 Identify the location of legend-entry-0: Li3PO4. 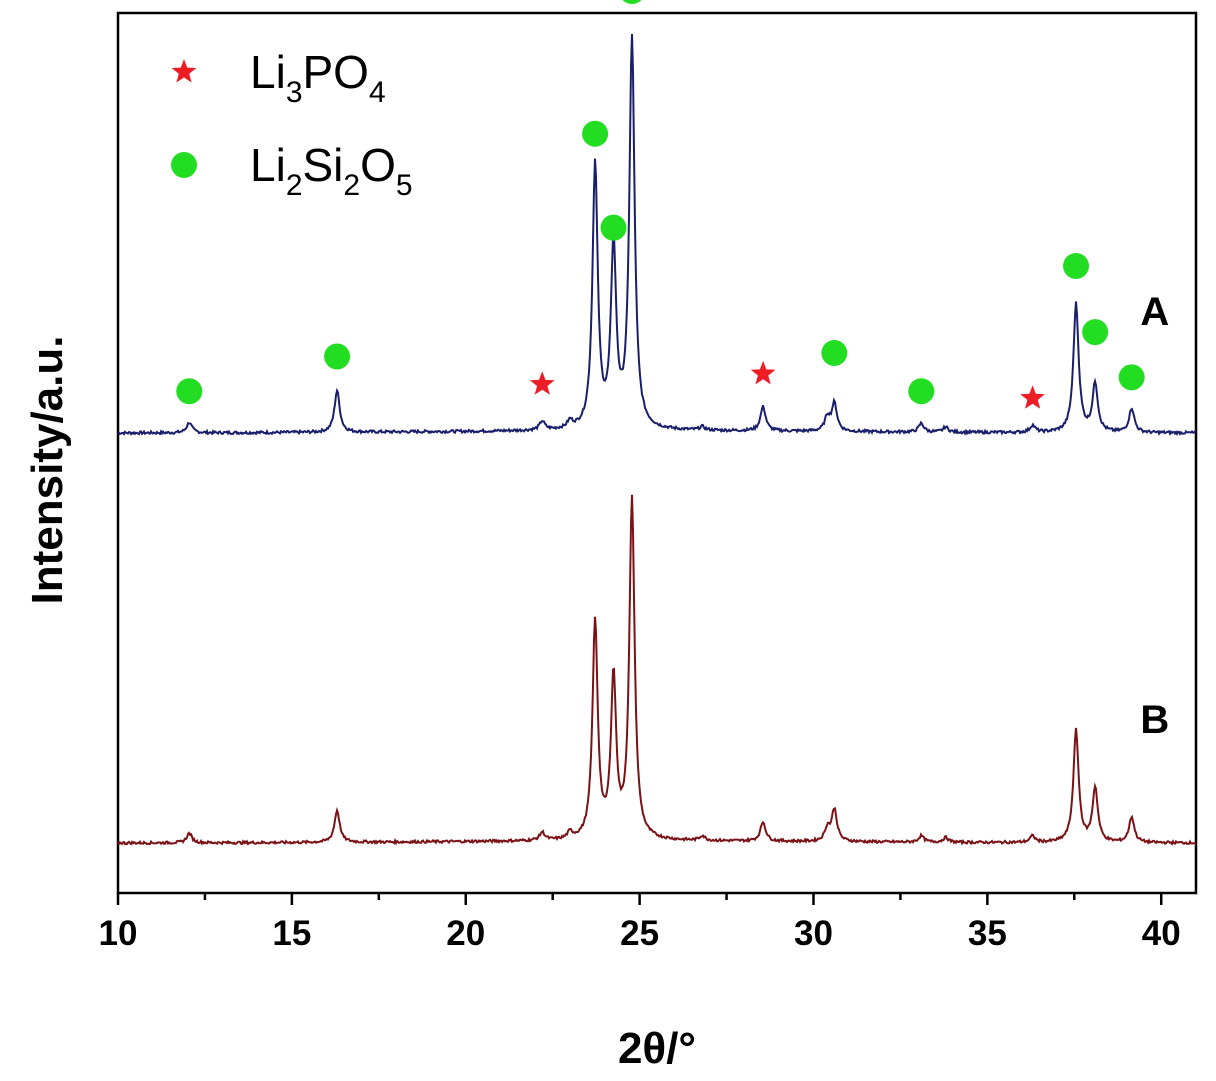
(318, 77).